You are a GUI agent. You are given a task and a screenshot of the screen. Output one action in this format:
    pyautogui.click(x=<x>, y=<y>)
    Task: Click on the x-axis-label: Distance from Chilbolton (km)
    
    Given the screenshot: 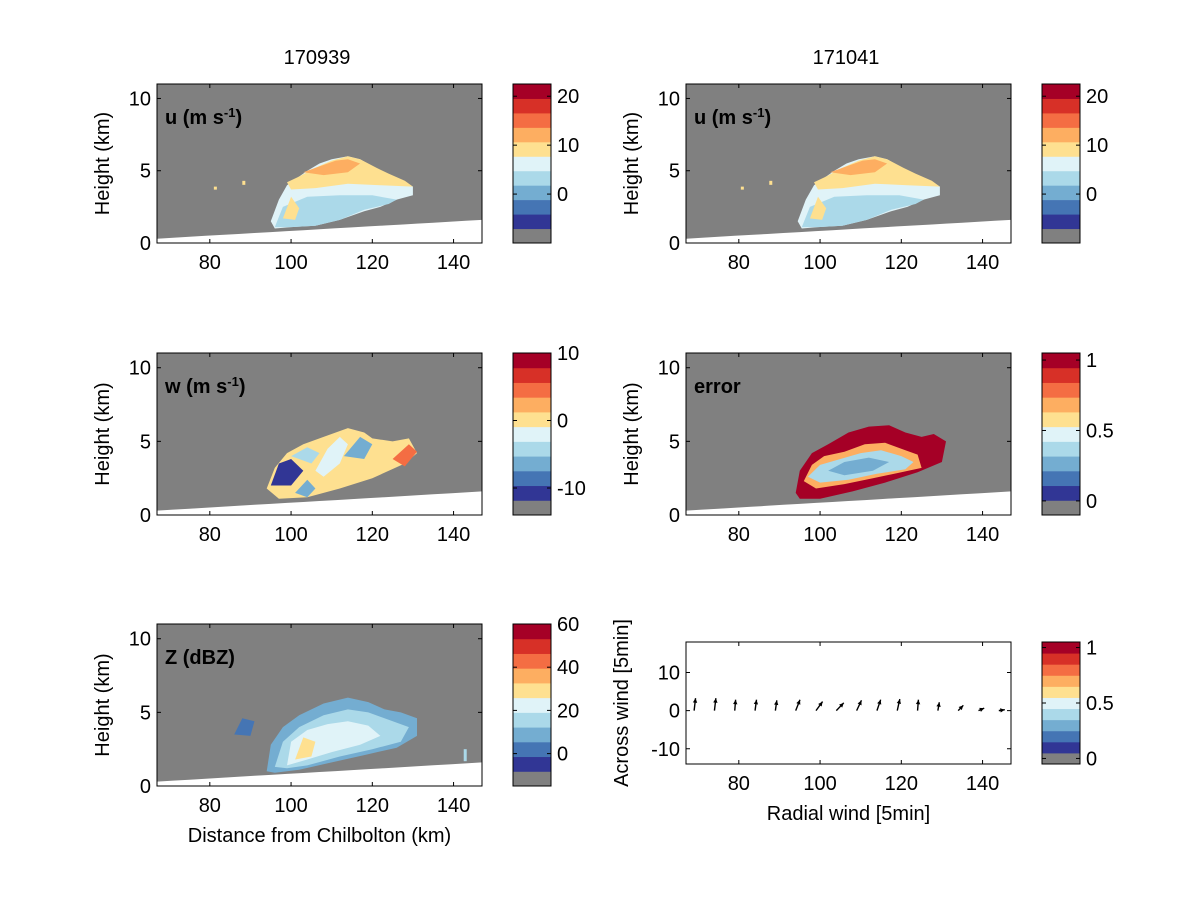 What is the action you would take?
    pyautogui.click(x=319, y=836)
    